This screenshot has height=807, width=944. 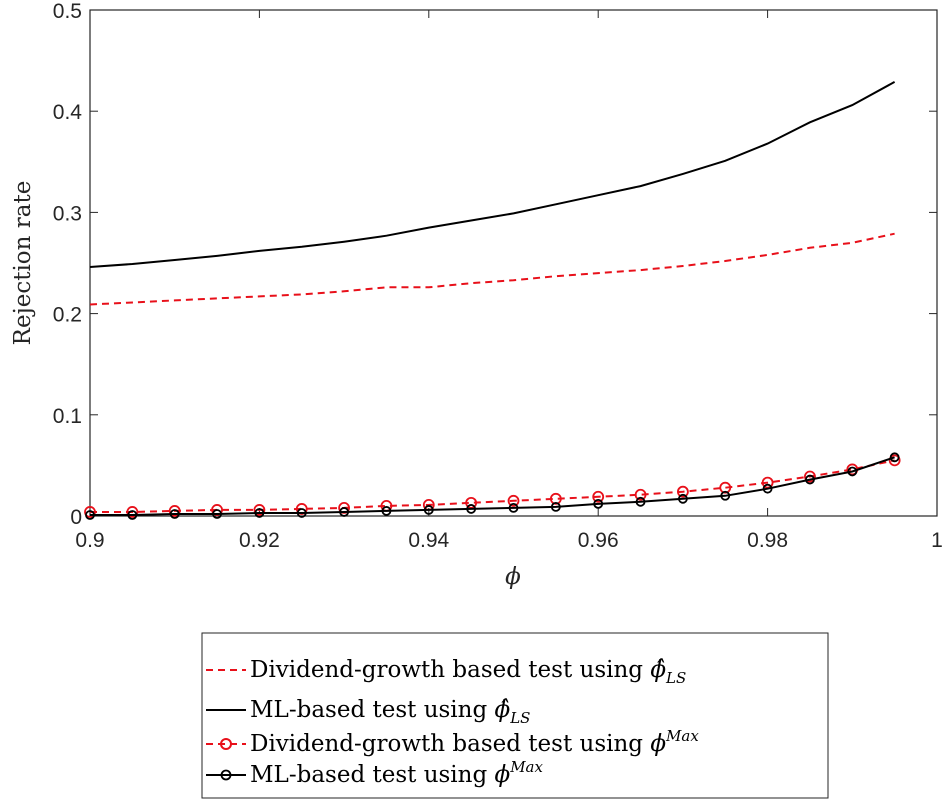 I want to click on legend-label-dg-max: Dividend-growth based test using ϕMax, so click(x=474, y=742).